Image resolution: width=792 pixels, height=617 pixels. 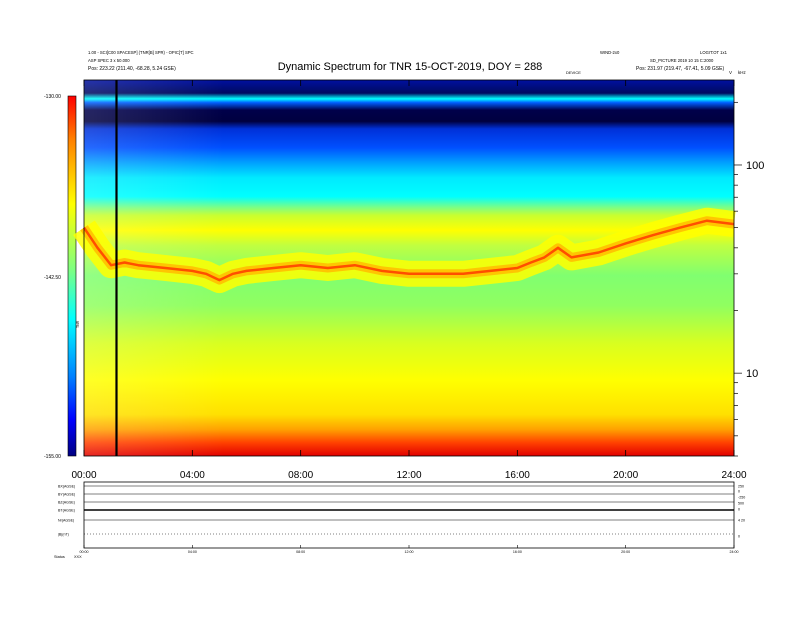 I want to click on panel-row-label: BT(AGSE), so click(x=66, y=511).